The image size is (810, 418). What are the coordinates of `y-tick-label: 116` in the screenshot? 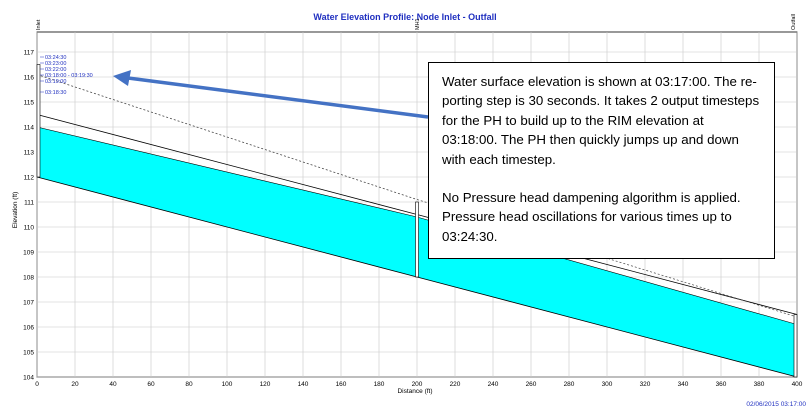 It's located at (29, 77).